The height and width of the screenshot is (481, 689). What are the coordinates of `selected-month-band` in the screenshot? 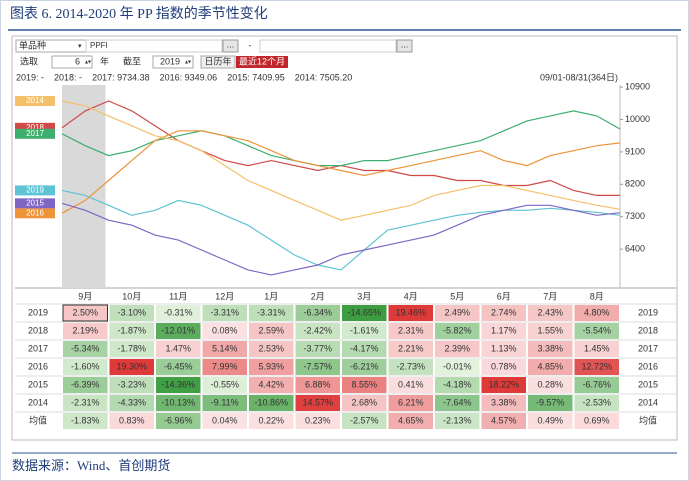 It's located at (84, 186).